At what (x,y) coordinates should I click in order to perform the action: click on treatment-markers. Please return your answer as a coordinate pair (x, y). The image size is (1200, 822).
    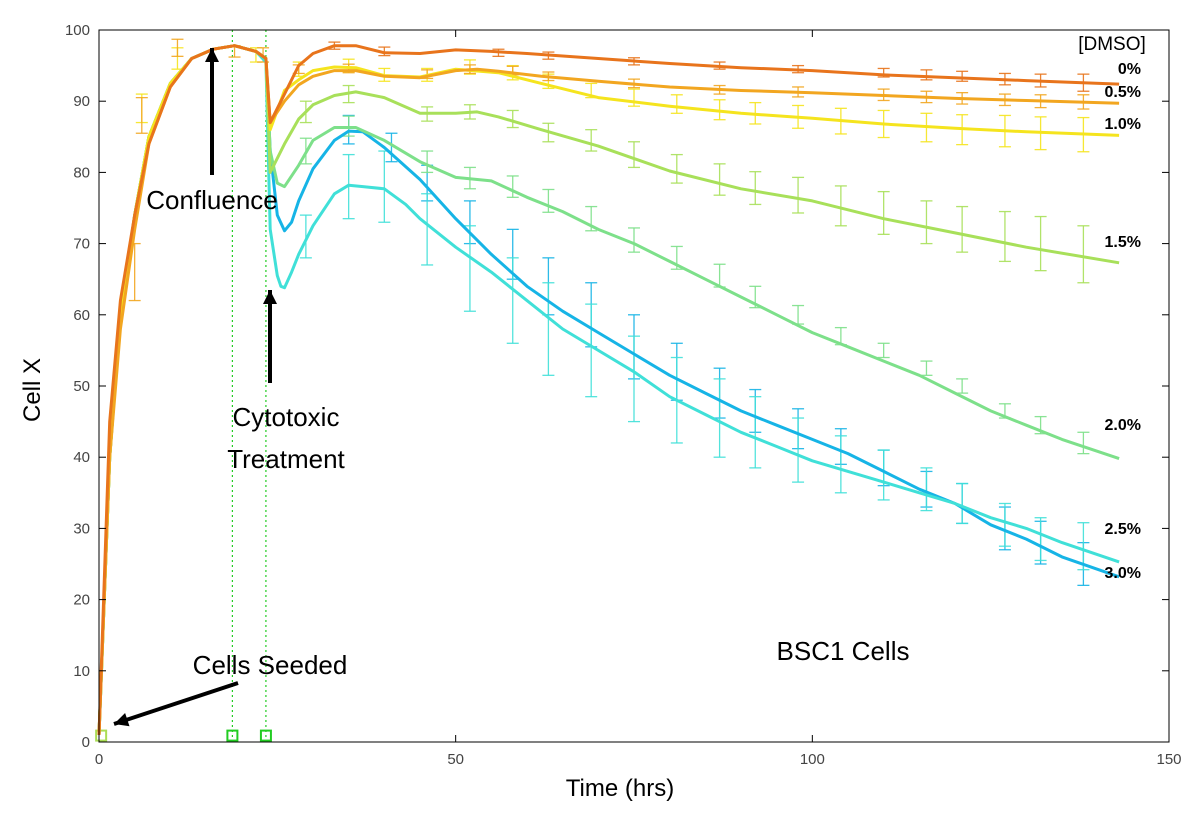
    Looking at the image, I should click on (183, 386).